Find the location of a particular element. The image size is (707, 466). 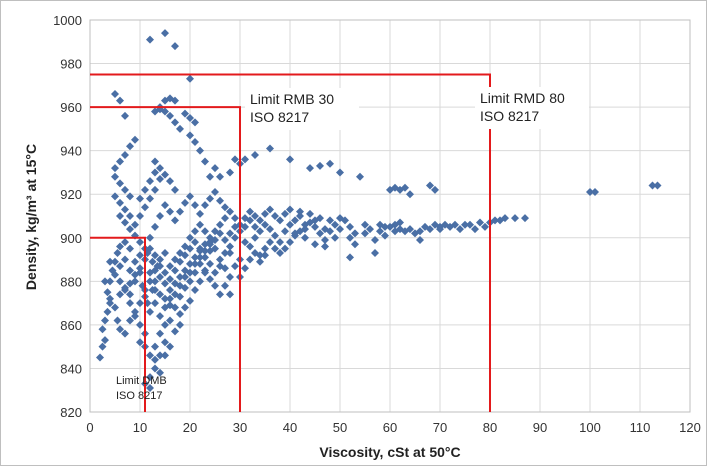

limit-label-text: Limit RMB 30 is located at coordinates (292, 99).